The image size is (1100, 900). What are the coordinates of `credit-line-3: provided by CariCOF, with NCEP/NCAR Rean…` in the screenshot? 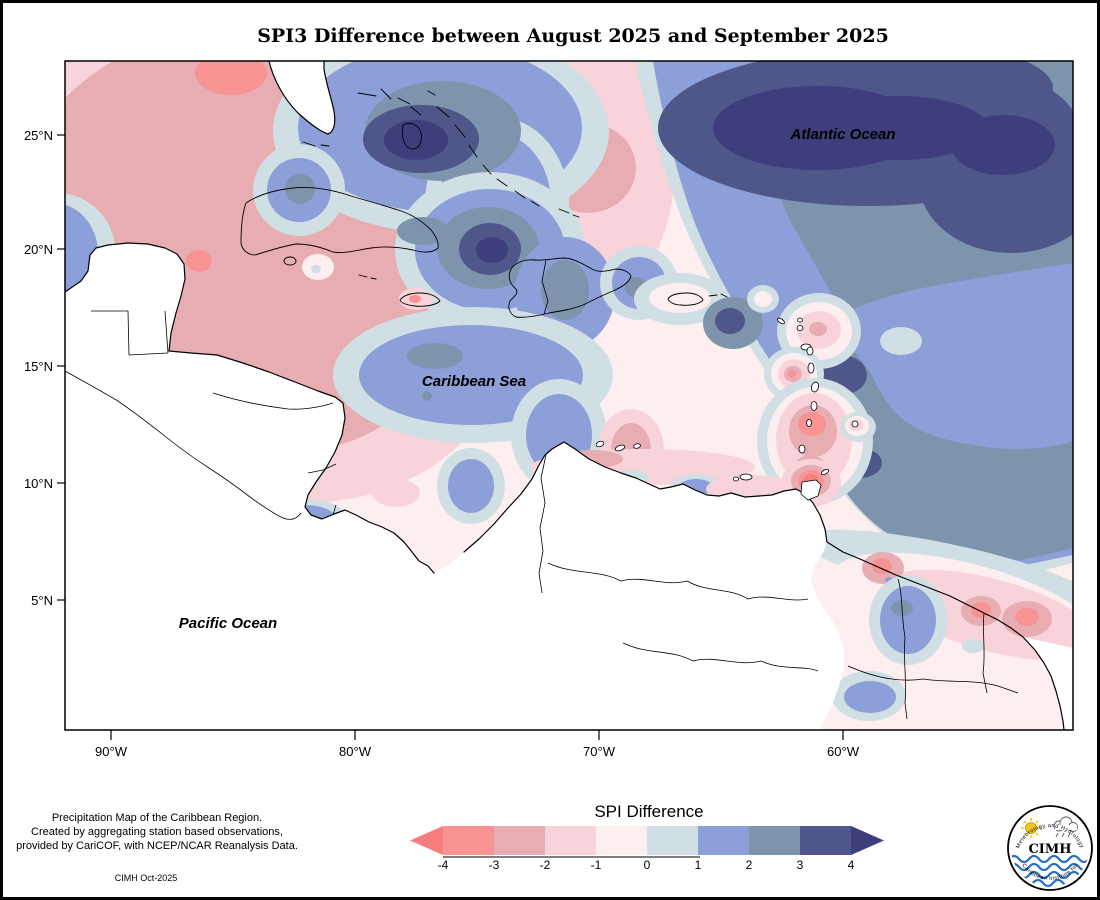 It's located at (157, 846).